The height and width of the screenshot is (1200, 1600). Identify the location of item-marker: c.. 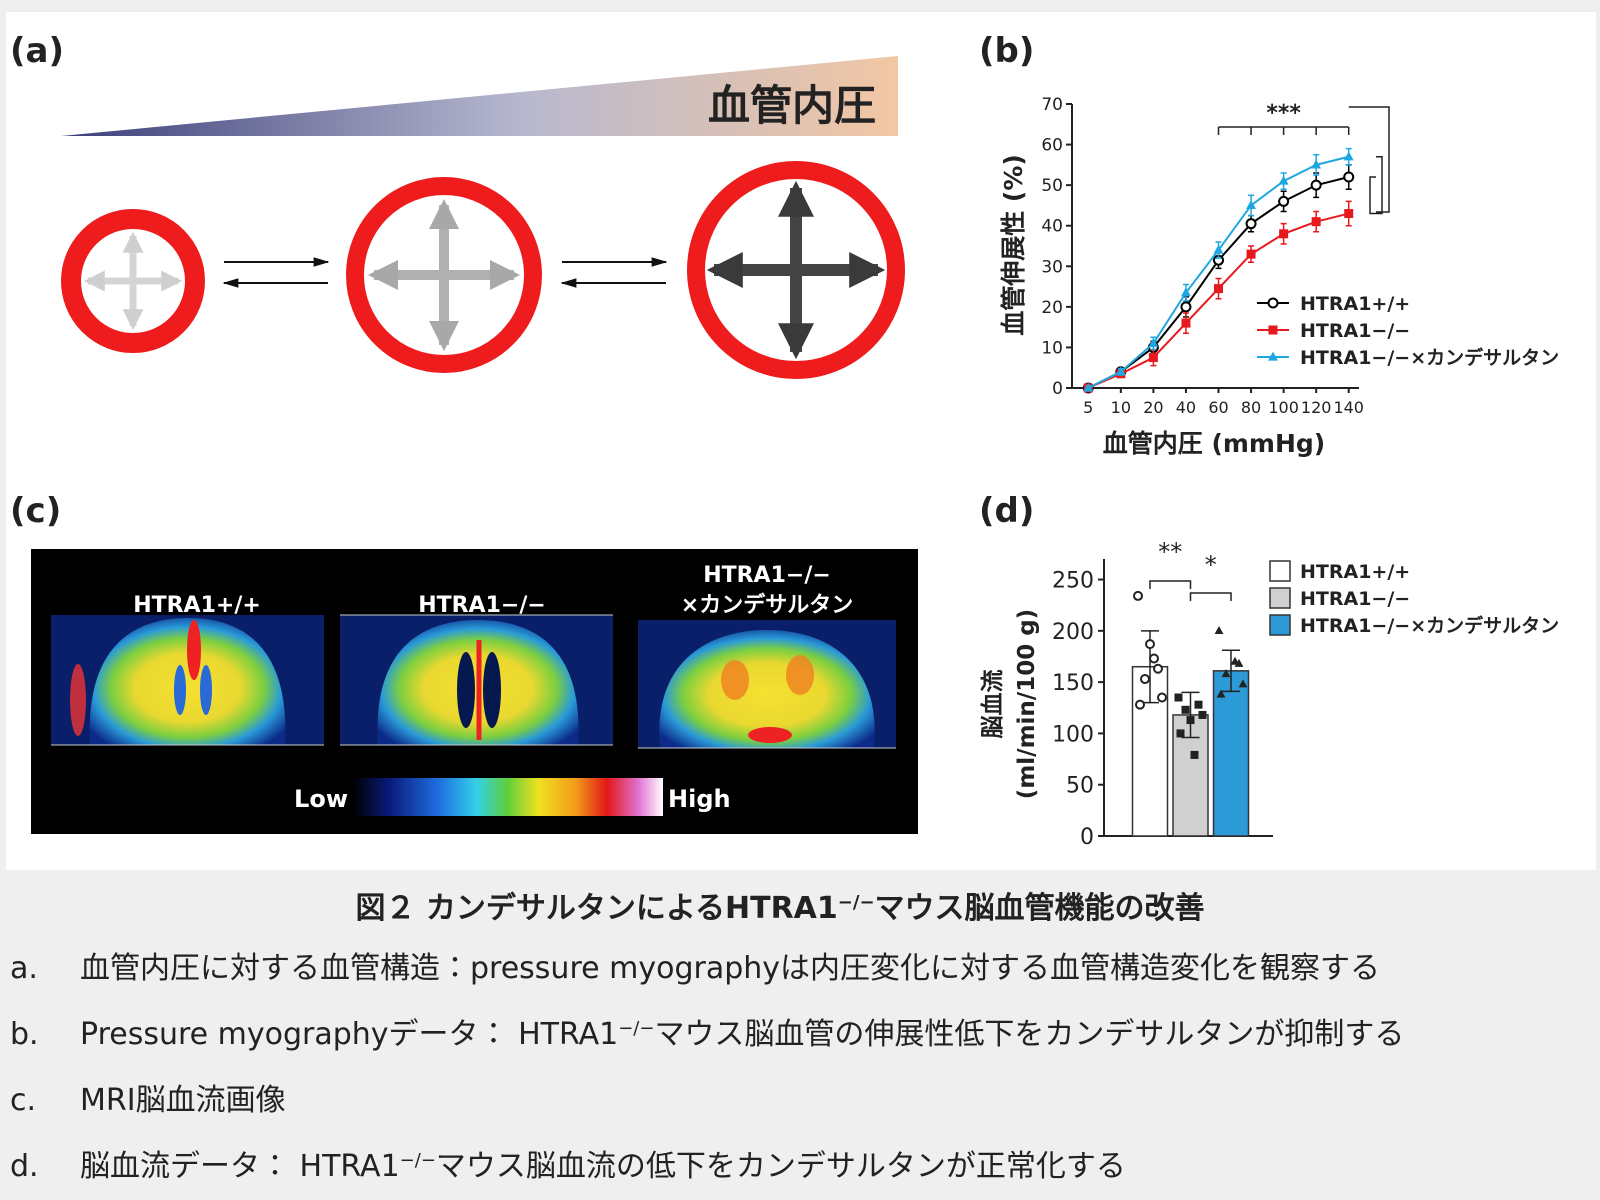
(23, 1100).